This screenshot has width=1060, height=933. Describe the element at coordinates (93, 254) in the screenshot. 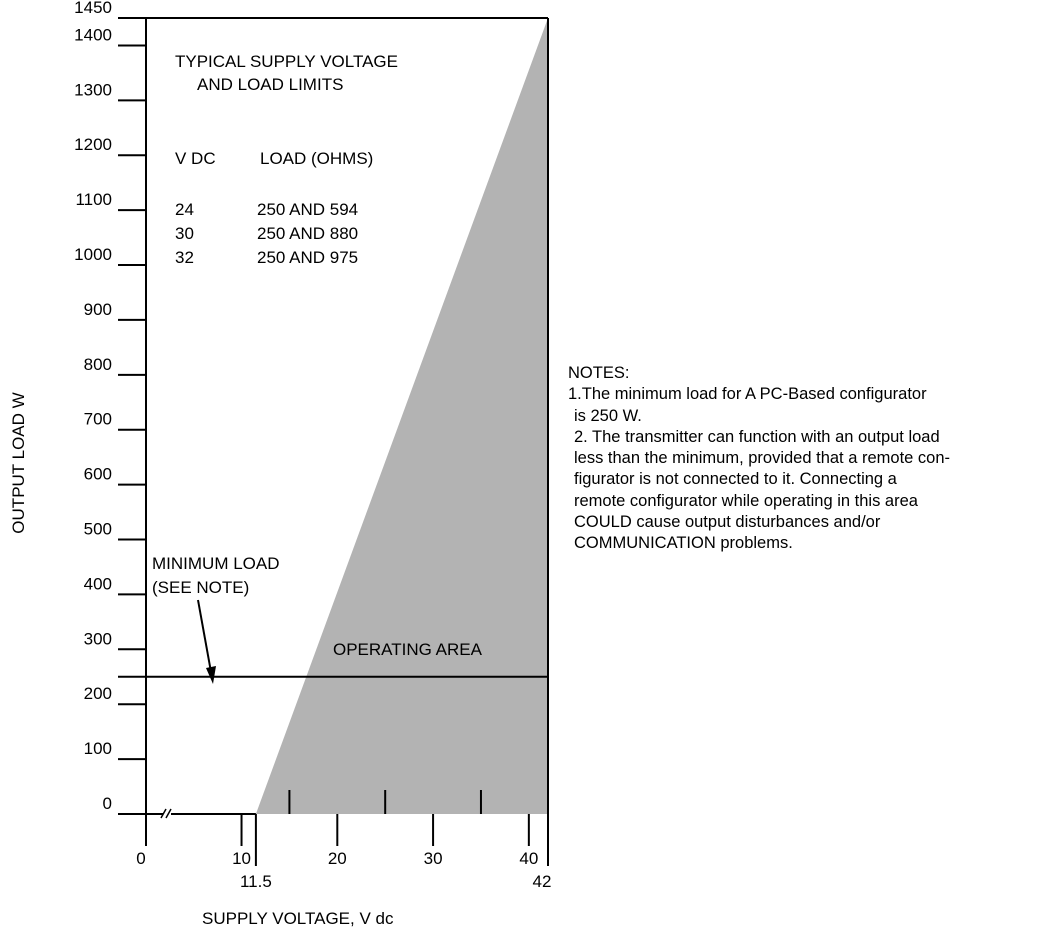

I see `y-tick-label: 1000` at that location.